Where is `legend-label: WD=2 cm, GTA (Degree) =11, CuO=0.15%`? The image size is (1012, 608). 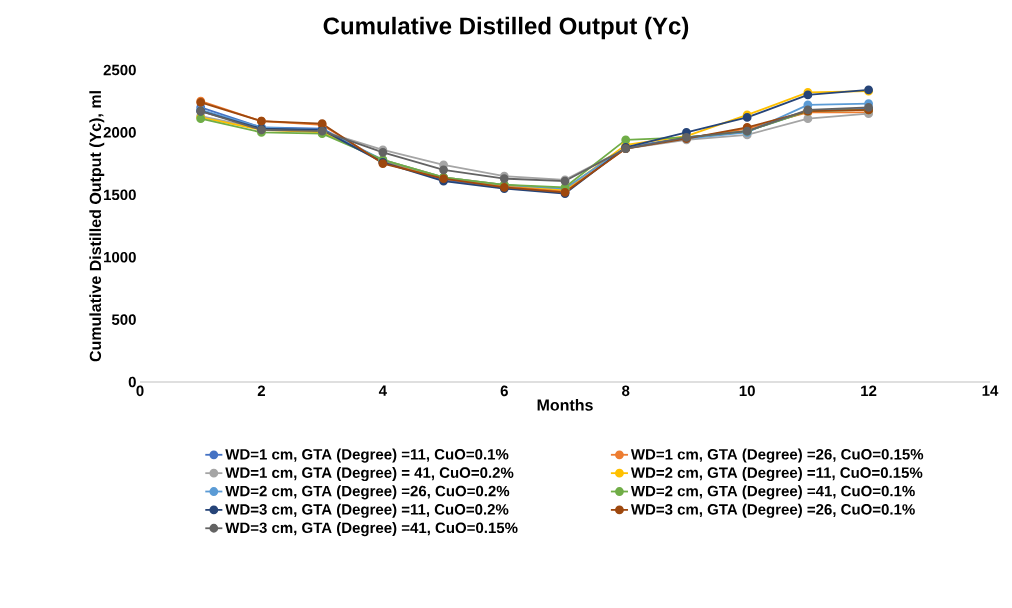
legend-label: WD=2 cm, GTA (Degree) =11, CuO=0.15% is located at coordinates (776, 474).